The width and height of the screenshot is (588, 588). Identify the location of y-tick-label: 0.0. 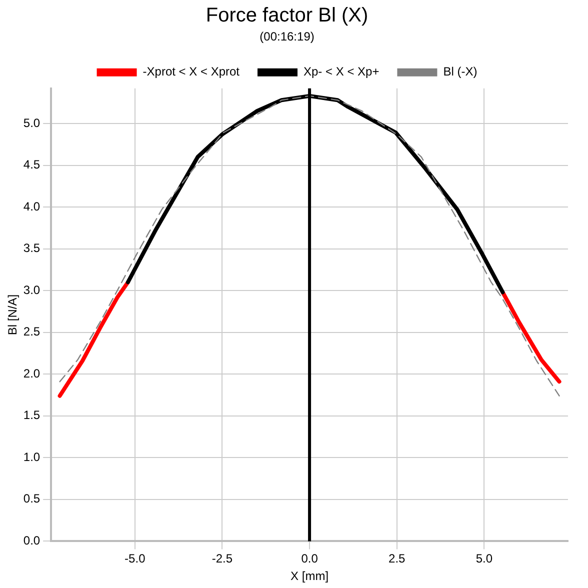
(31, 541).